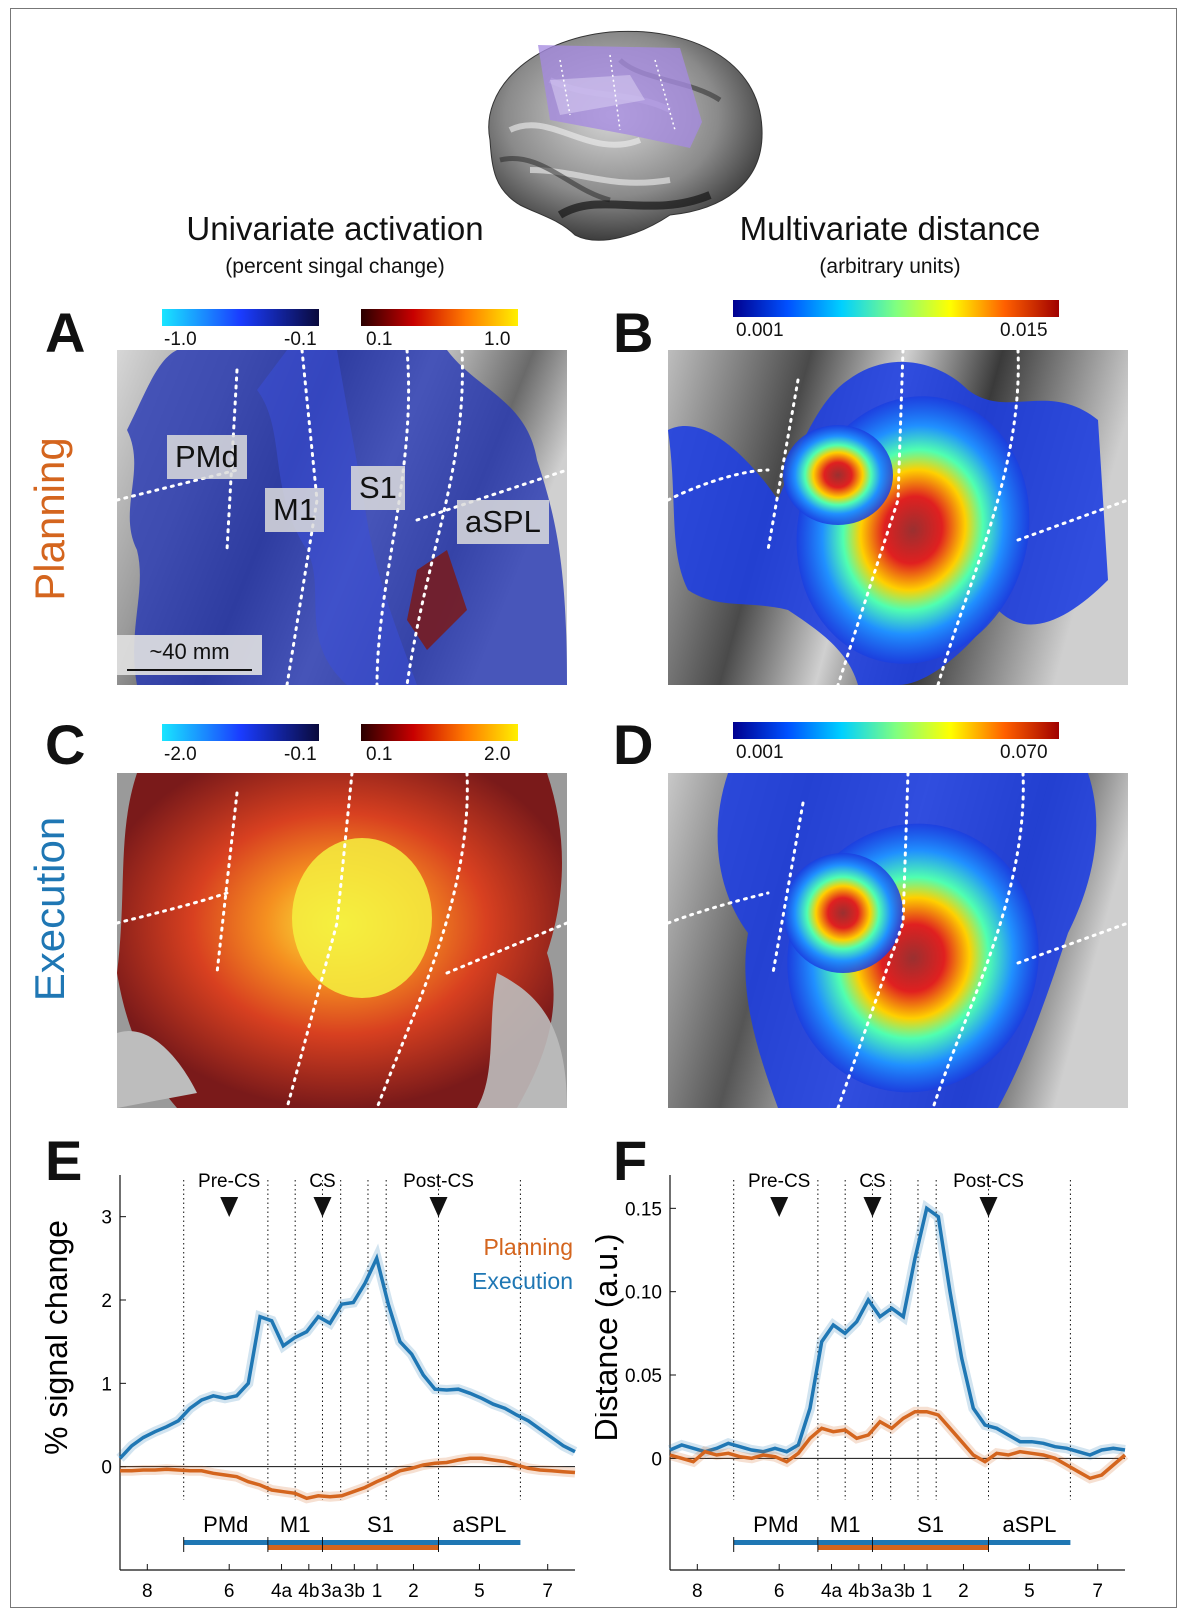 Image resolution: width=1189 pixels, height=1619 pixels. What do you see at coordinates (760, 752) in the screenshot?
I see `colorbar-d-tick: 0.001` at bounding box center [760, 752].